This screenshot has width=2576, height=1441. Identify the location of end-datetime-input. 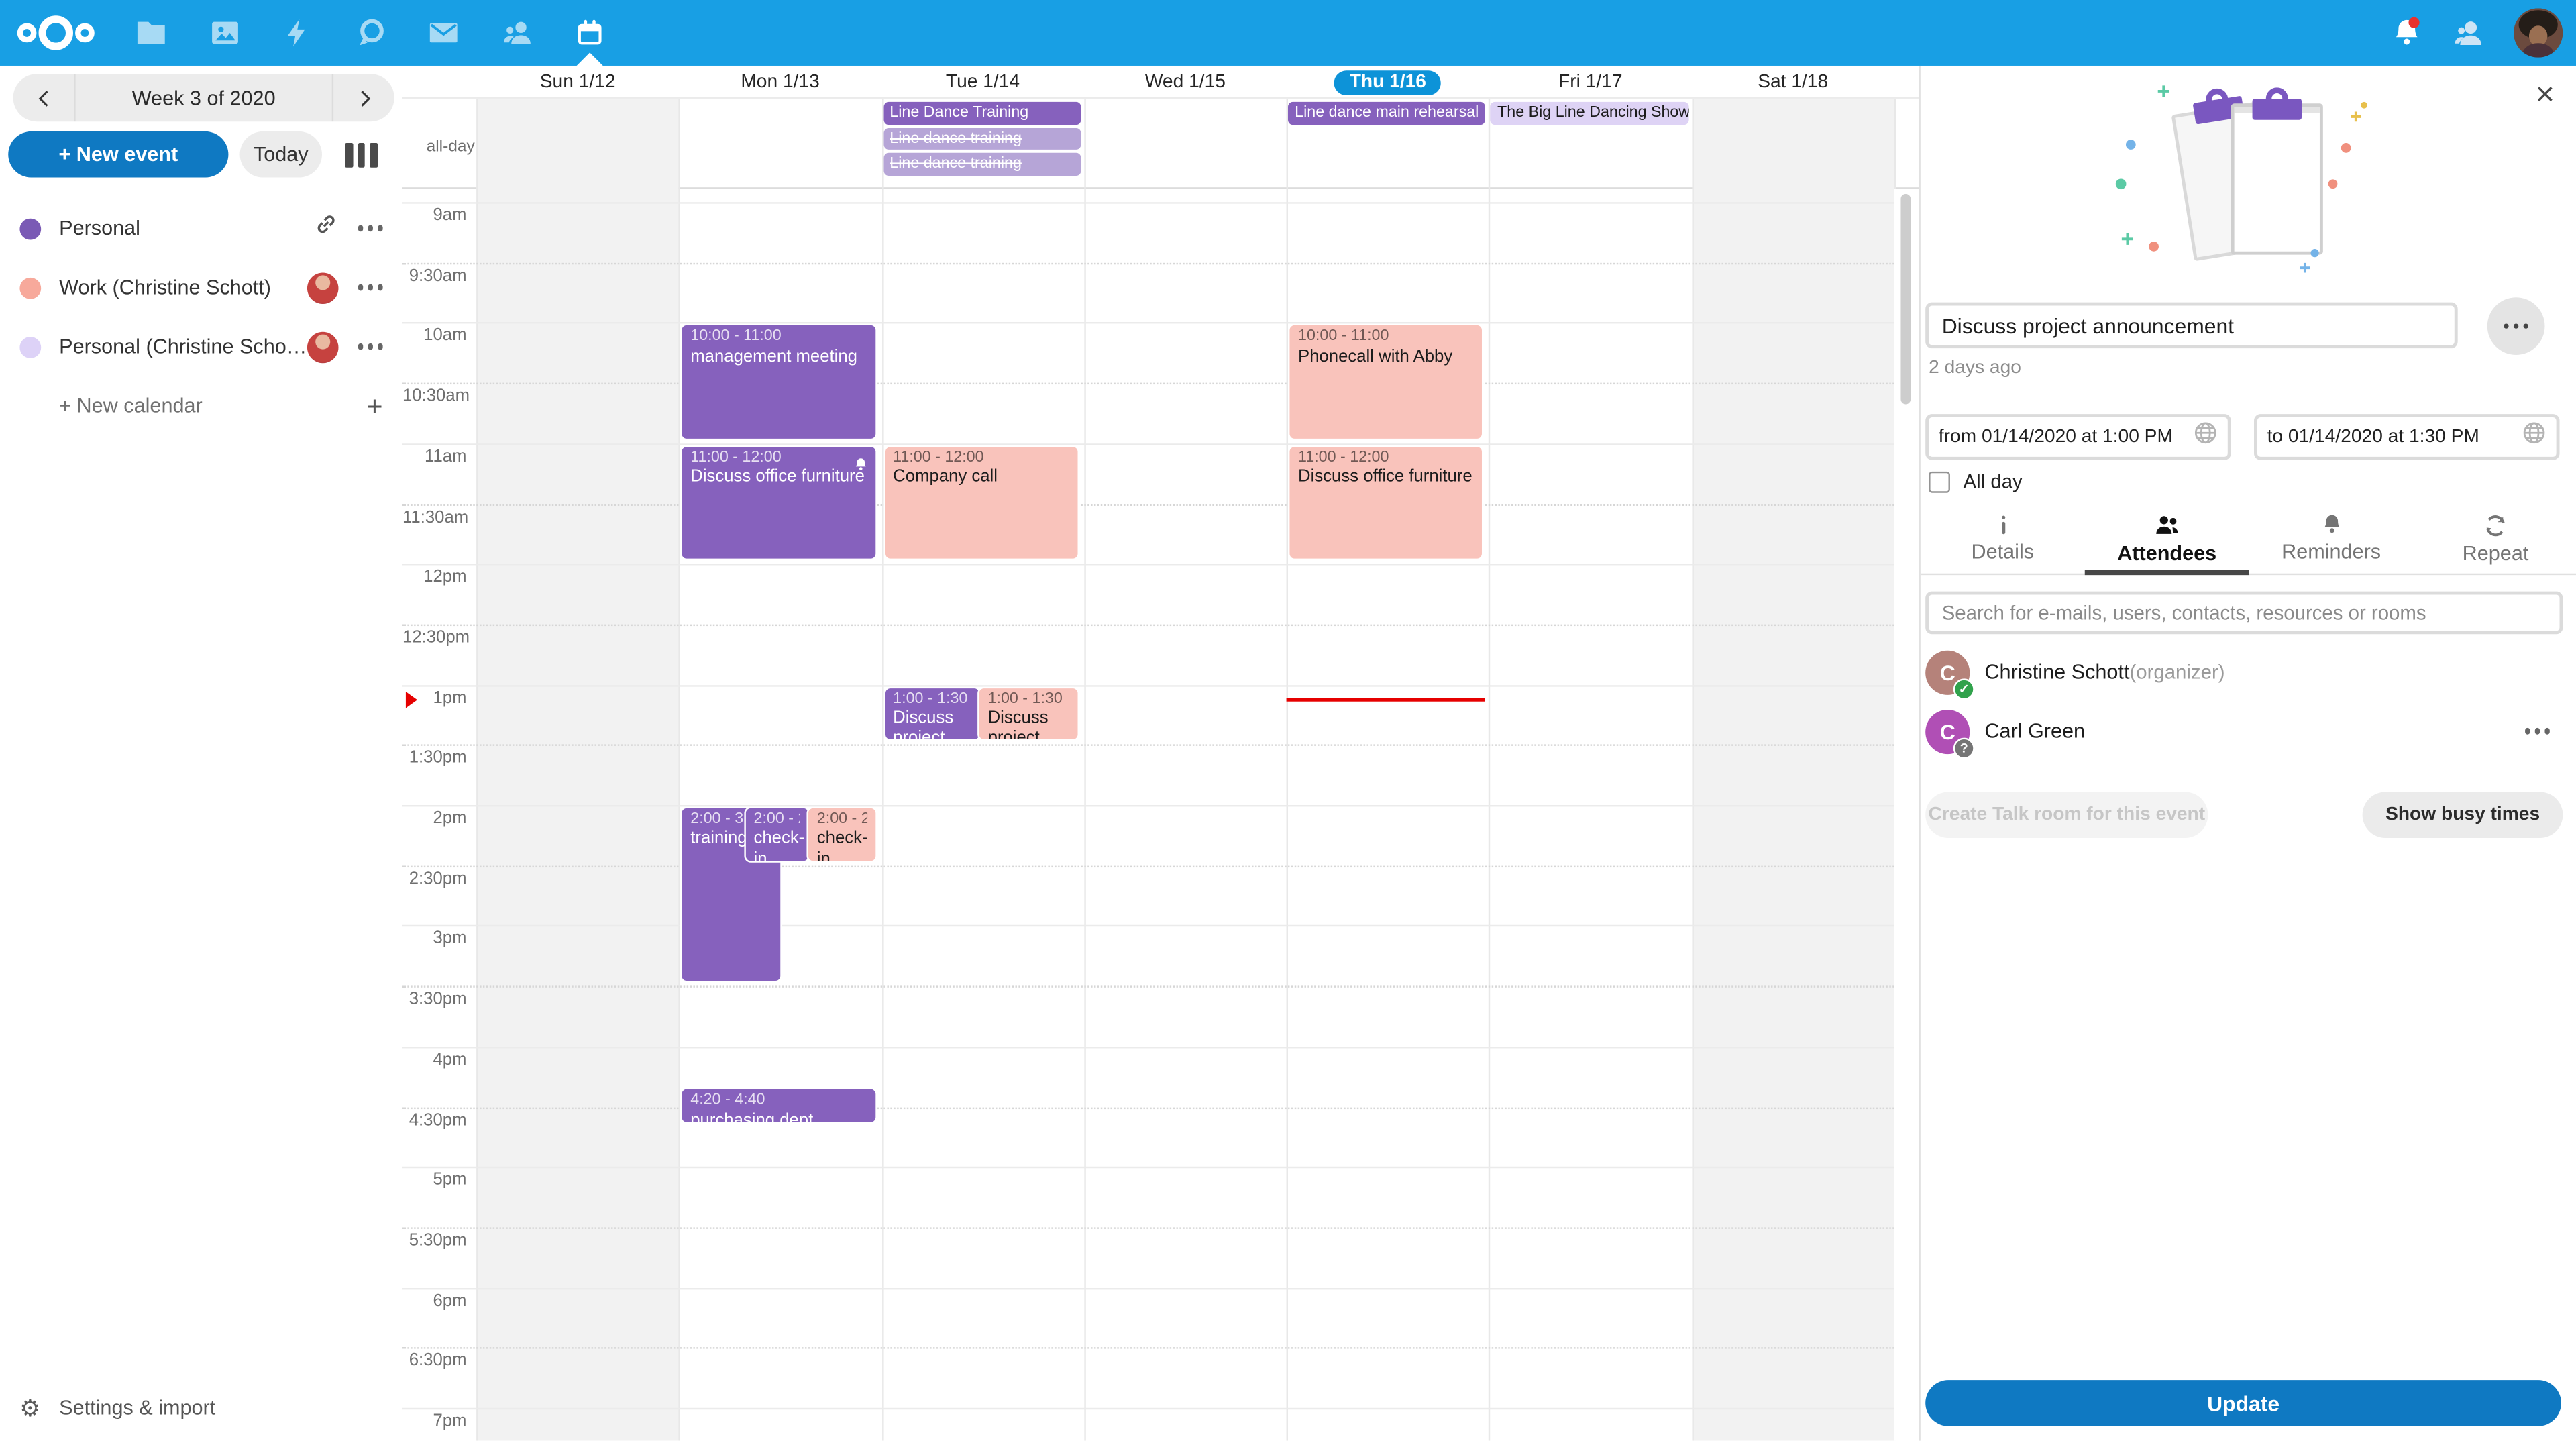
(2394, 437).